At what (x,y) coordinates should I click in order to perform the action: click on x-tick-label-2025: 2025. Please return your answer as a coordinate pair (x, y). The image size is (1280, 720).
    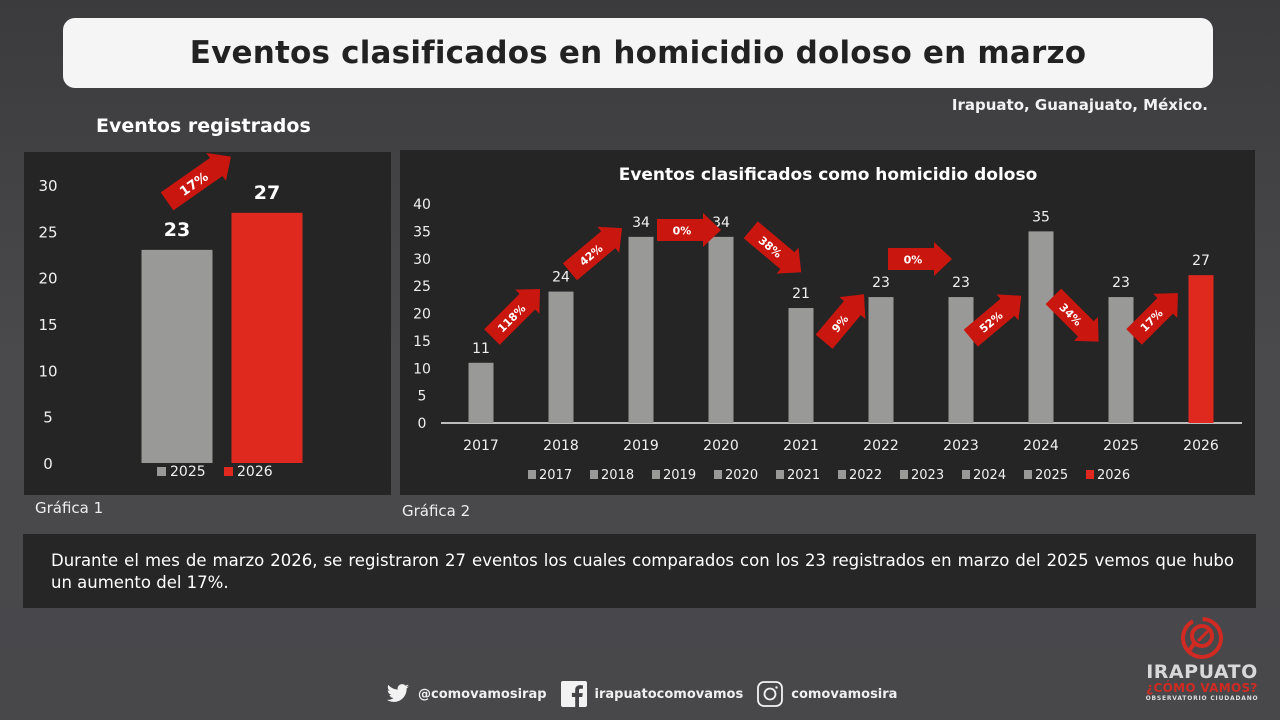
    Looking at the image, I should click on (1121, 446).